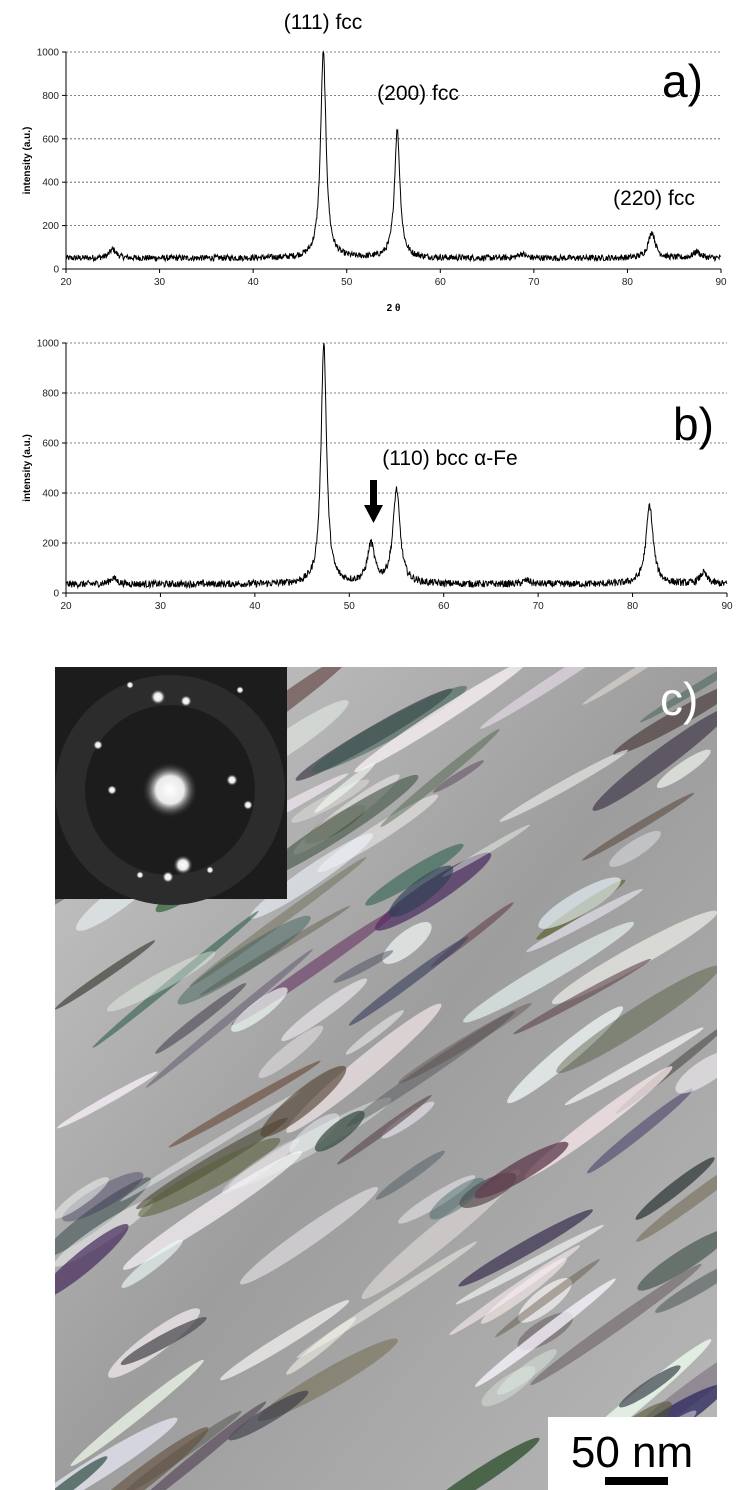 Image resolution: width=736 pixels, height=1490 pixels. What do you see at coordinates (682, 81) in the screenshot?
I see `chart-a-panel-label: a)` at bounding box center [682, 81].